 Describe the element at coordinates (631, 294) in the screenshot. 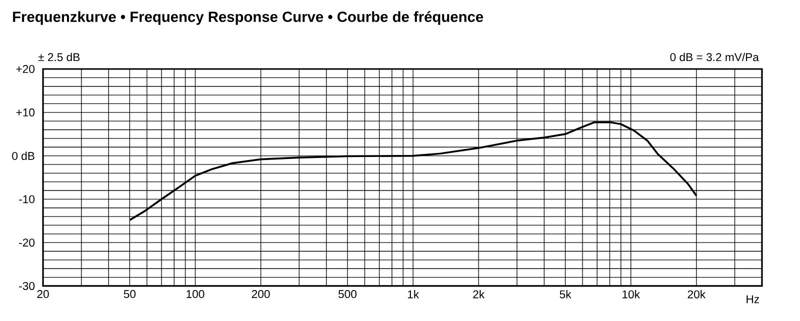

I see `x-tick-label: 10k` at that location.